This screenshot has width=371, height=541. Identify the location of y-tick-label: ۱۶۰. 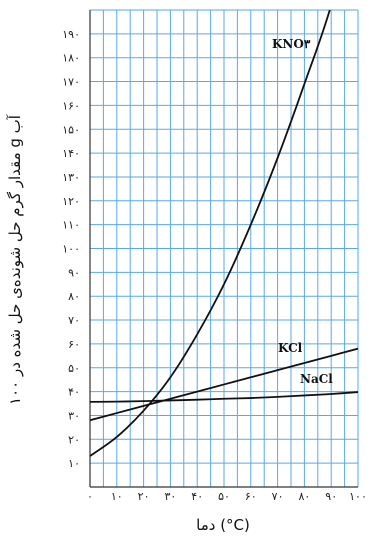
(71, 105).